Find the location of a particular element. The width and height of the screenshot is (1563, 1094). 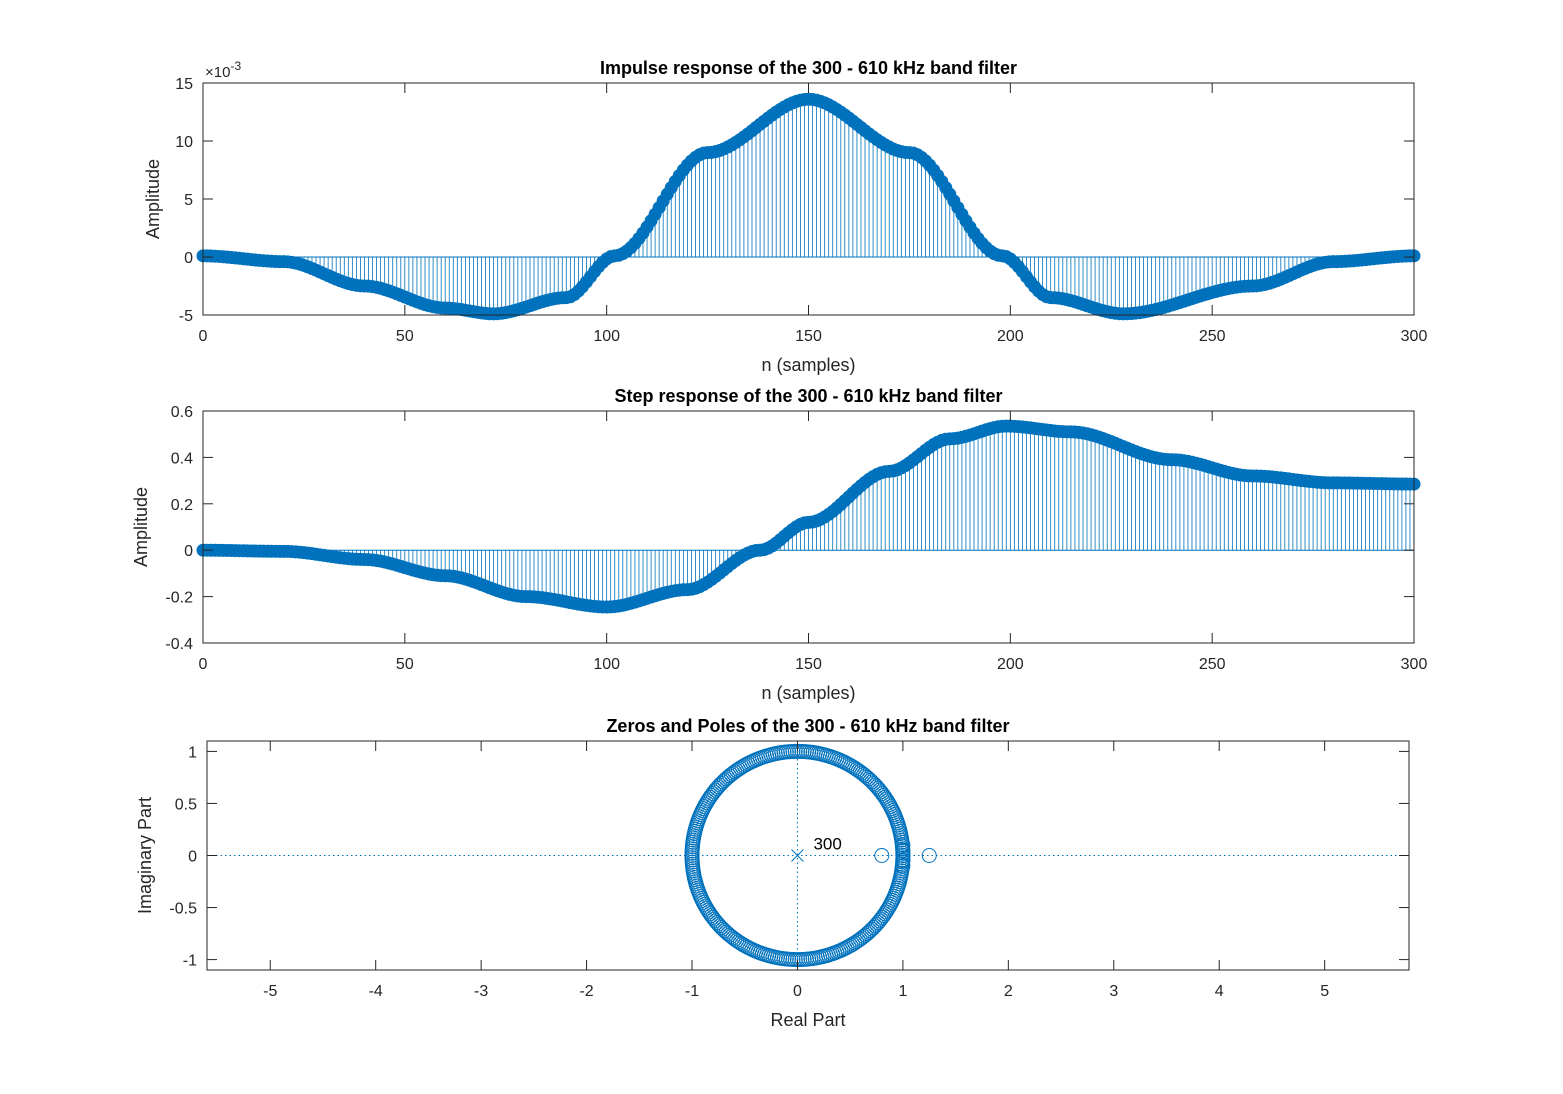

y-tick-label: -0.5 is located at coordinates (183, 909).